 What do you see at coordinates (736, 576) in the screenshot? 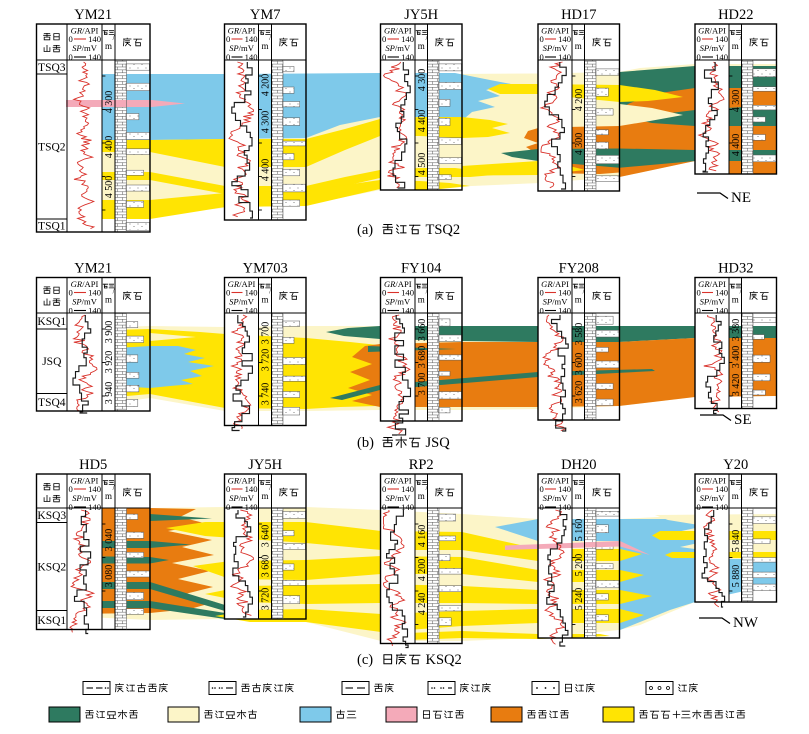
I see `svg-text: 5 880` at bounding box center [736, 576].